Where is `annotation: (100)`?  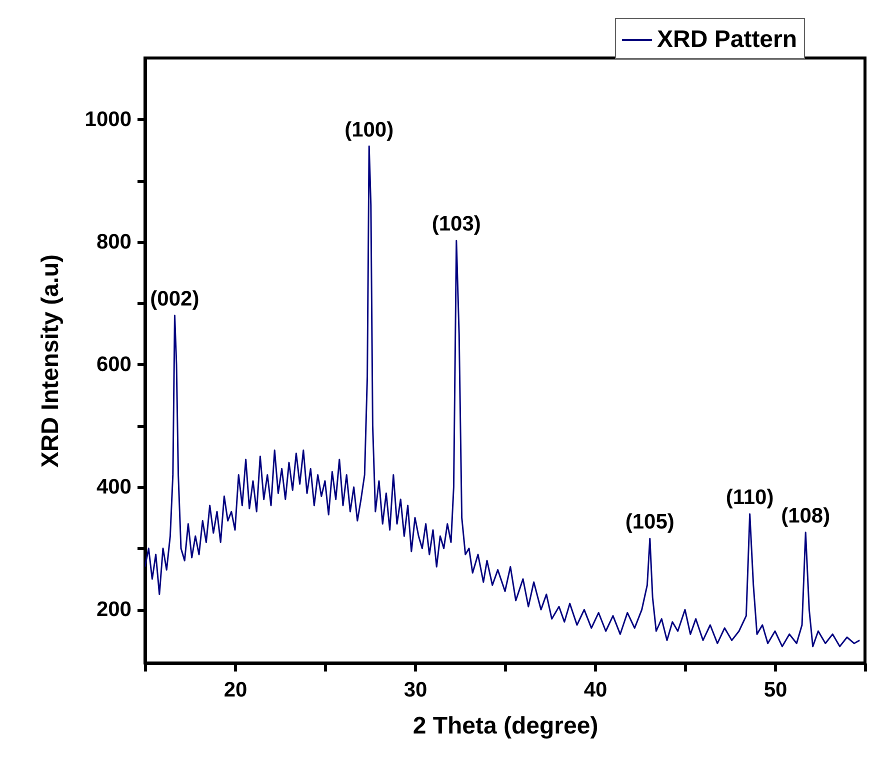 annotation: (100) is located at coordinates (369, 130).